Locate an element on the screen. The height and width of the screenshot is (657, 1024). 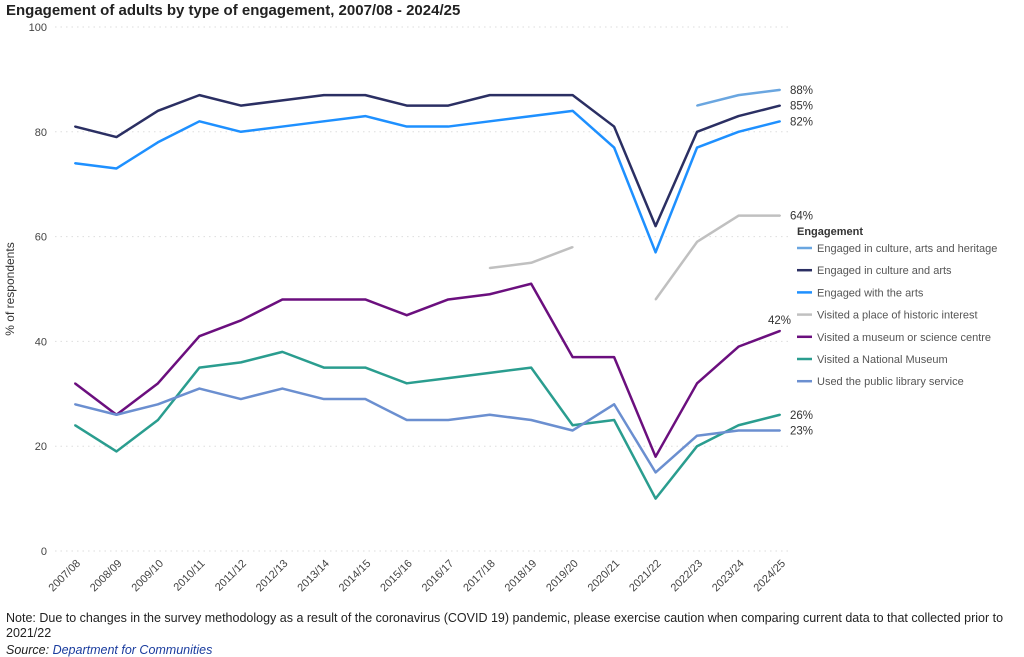
y-tick-label: 0 is located at coordinates (44, 552).